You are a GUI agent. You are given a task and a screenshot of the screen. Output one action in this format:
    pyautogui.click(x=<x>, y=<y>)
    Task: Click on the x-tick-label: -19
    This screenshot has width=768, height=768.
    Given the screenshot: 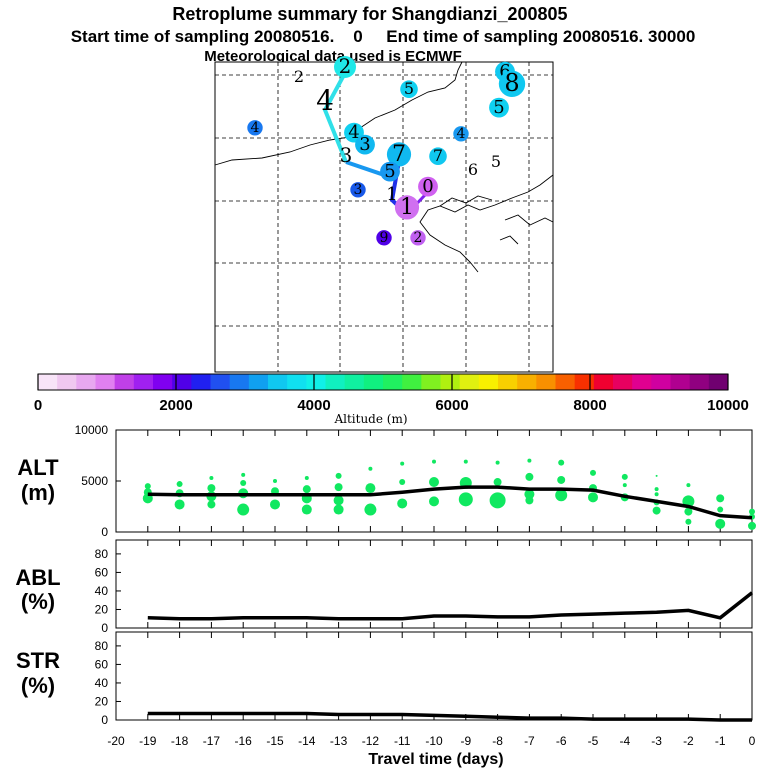 What is the action you would take?
    pyautogui.click(x=148, y=741)
    